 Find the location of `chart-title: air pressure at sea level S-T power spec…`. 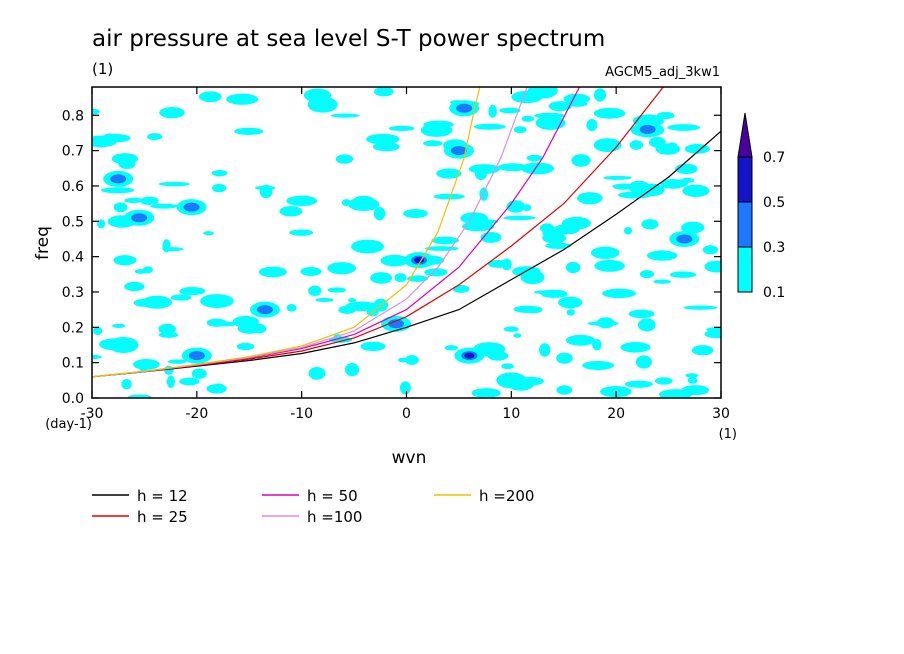

chart-title: air pressure at sea level S-T power spec… is located at coordinates (348, 39).